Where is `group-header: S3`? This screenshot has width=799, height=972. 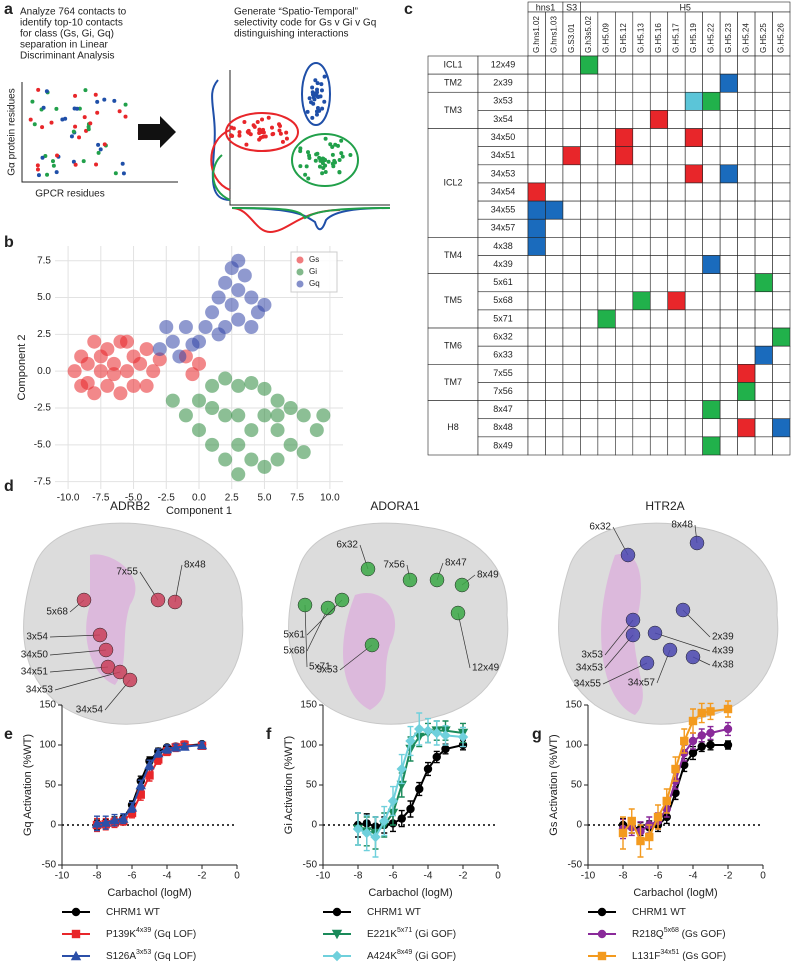 group-header: S3 is located at coordinates (571, 7).